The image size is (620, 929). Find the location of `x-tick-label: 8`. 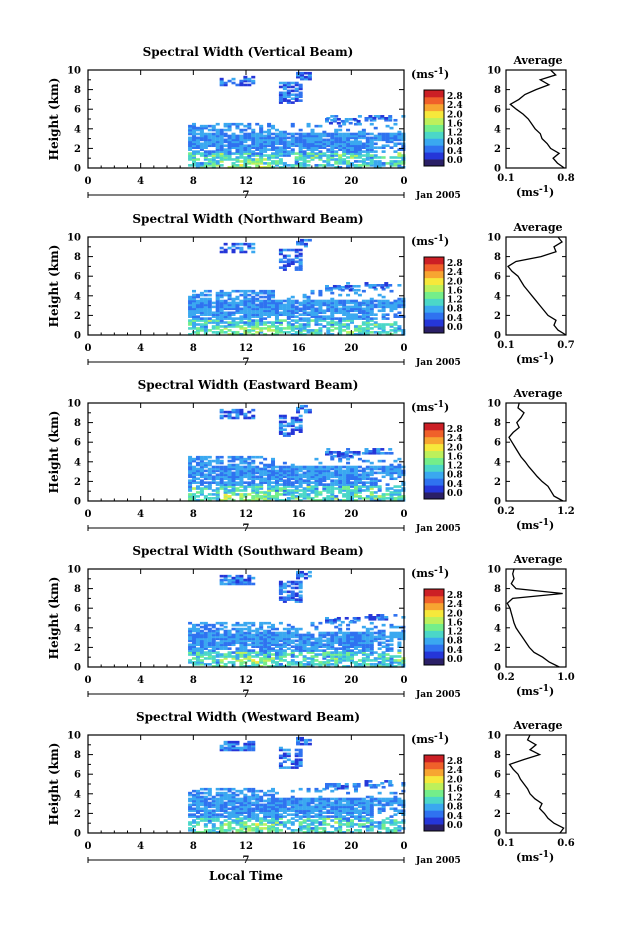

x-tick-label: 8 is located at coordinates (193, 514).